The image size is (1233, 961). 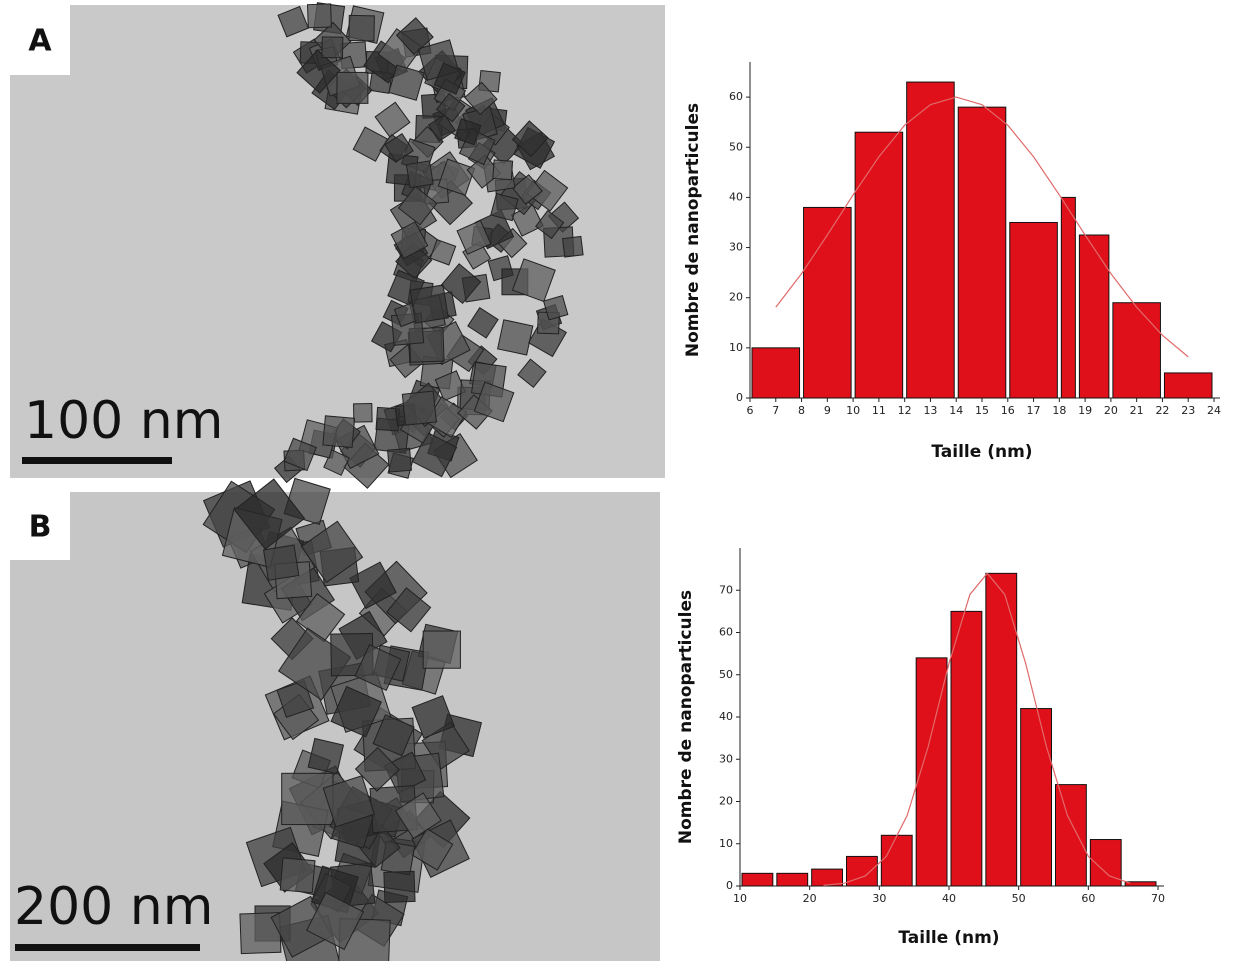 I want to click on x-tick-label: 23, so click(x=1188, y=410).